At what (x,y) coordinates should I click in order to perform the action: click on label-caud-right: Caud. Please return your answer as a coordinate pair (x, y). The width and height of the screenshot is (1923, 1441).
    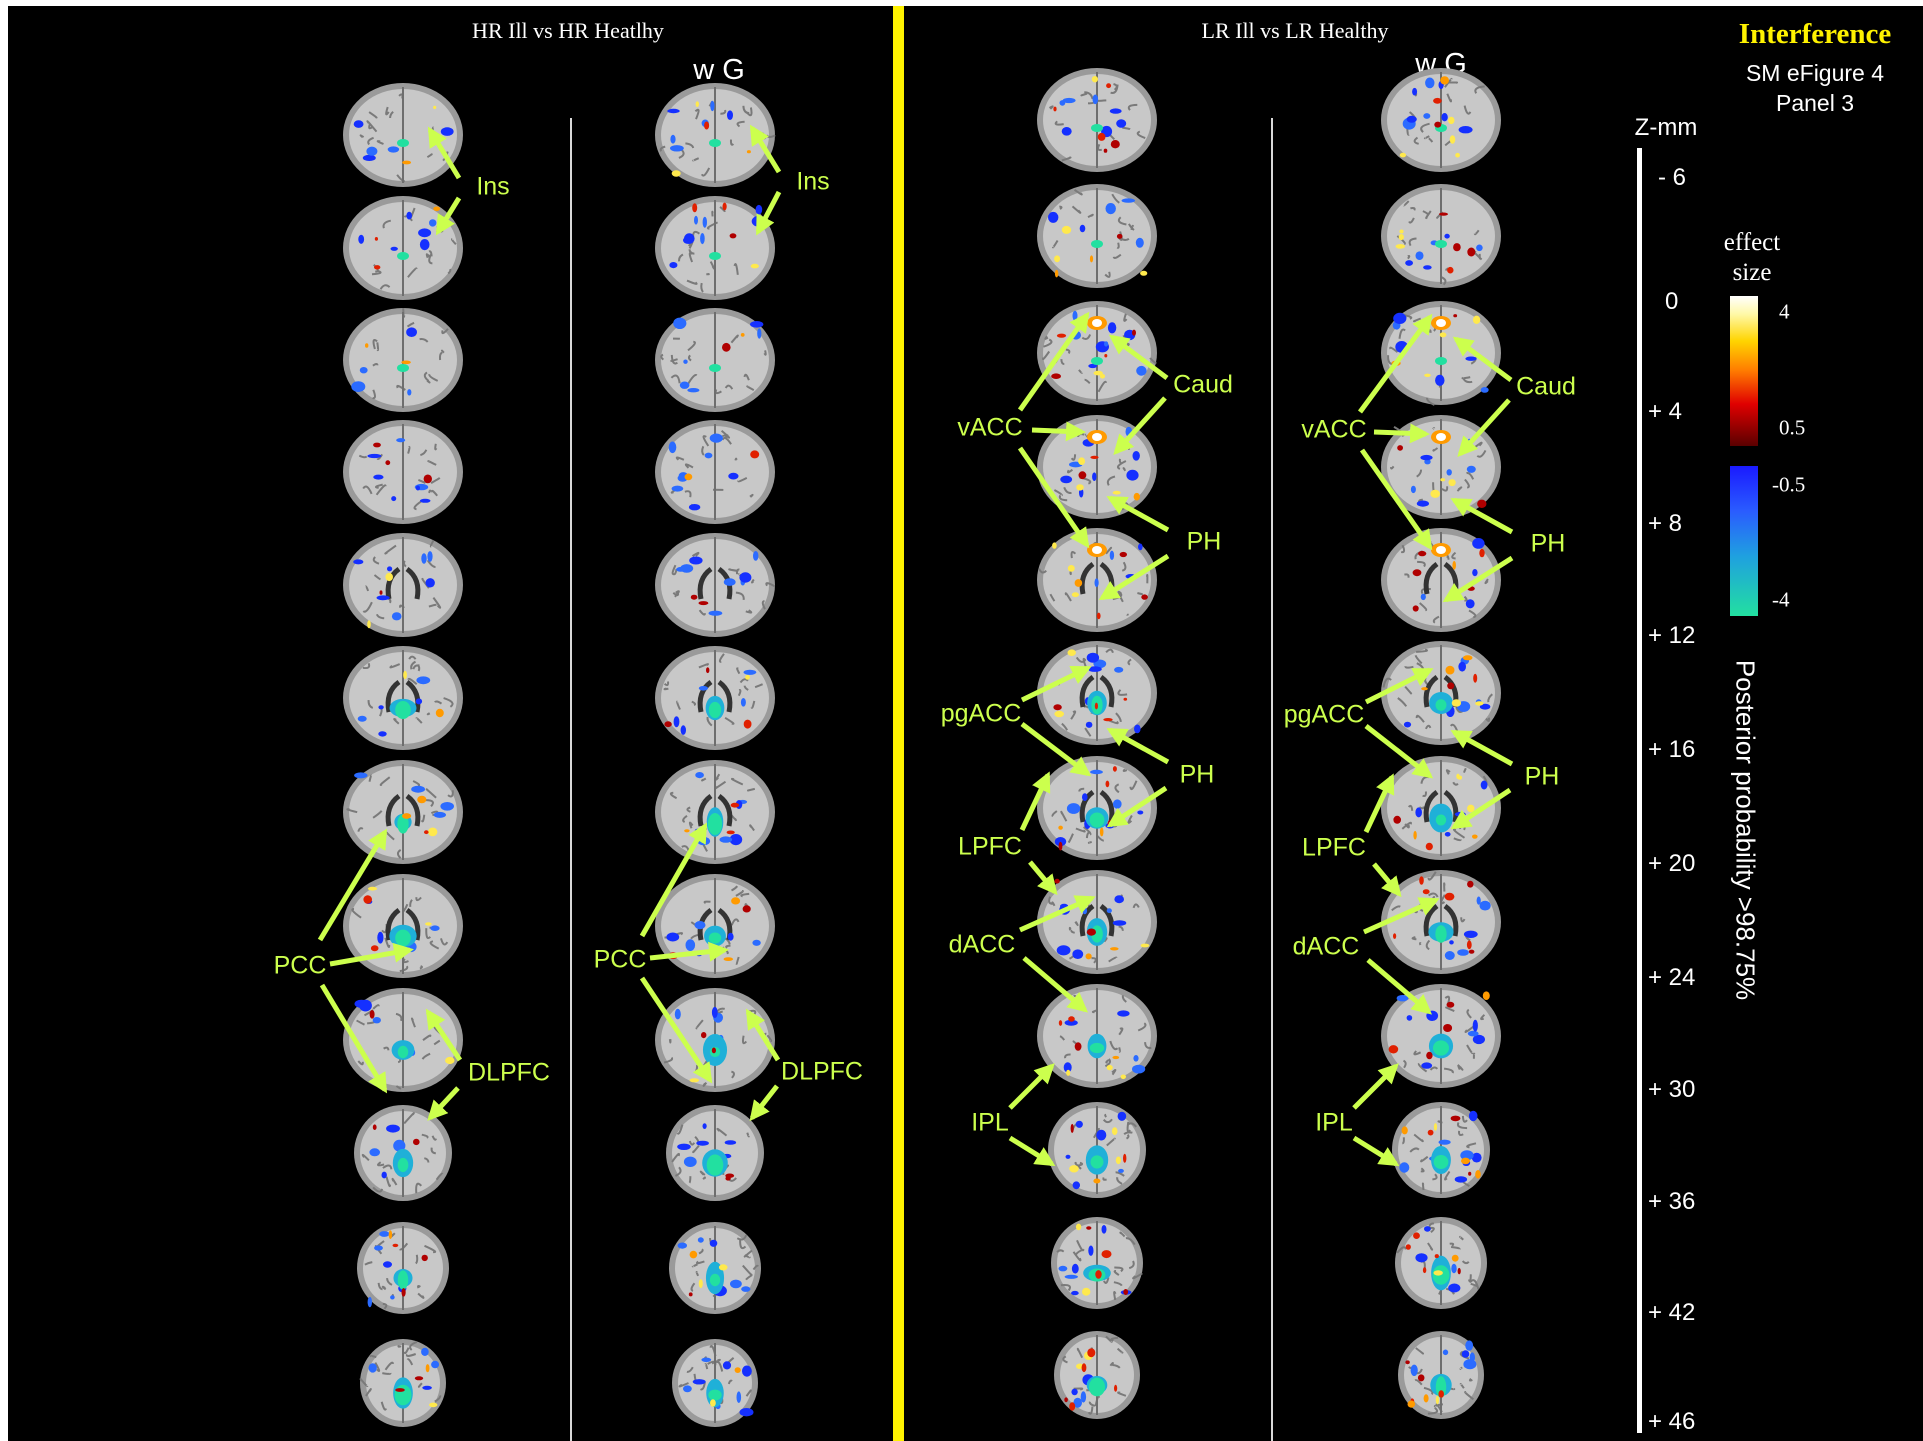
    Looking at the image, I should click on (1203, 384).